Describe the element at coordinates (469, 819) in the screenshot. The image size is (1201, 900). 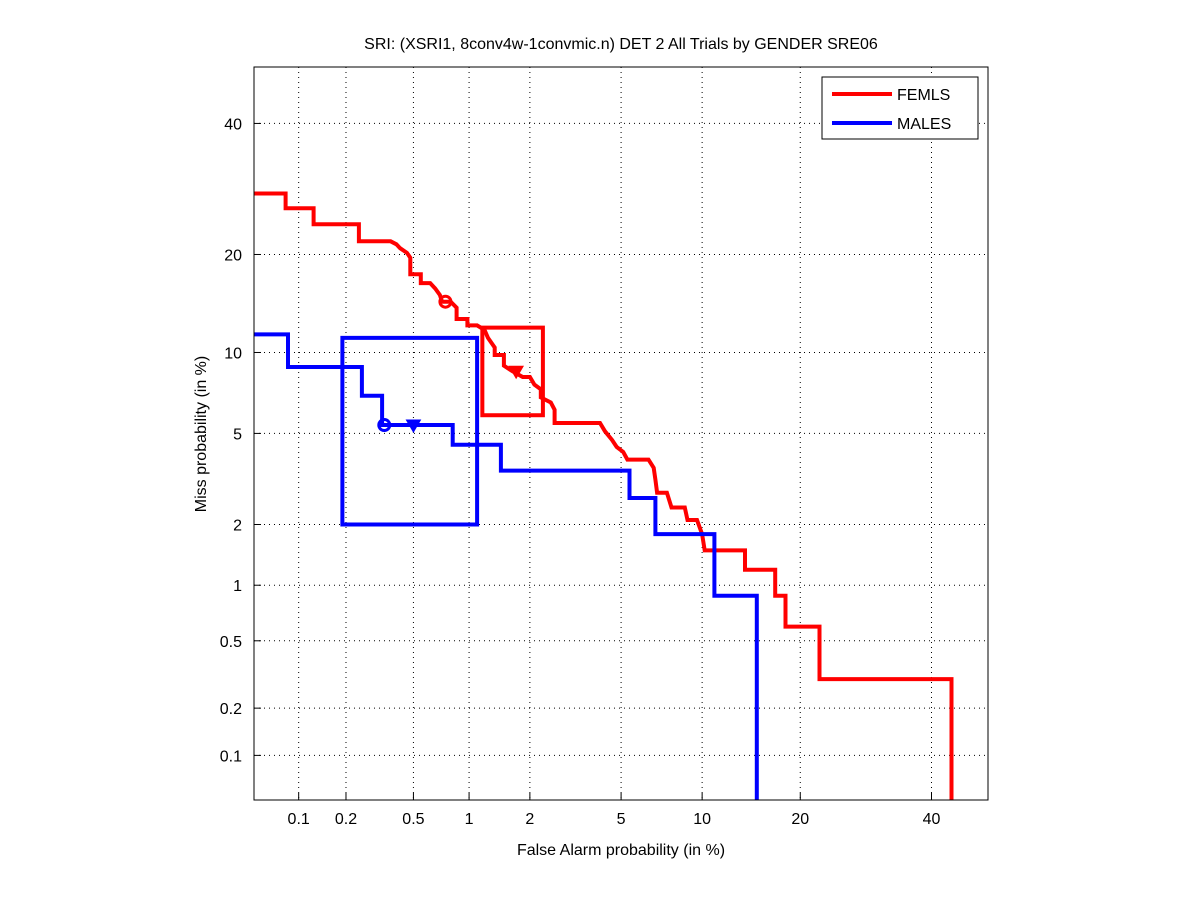
I see `x-tick-label: 1` at that location.